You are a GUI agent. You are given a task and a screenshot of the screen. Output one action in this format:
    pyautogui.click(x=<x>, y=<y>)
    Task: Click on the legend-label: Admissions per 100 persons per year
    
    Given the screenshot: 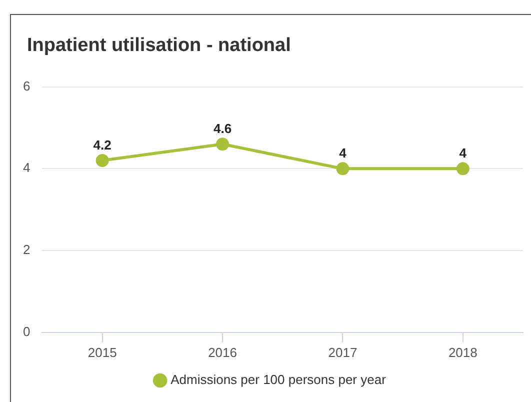 What is the action you would take?
    pyautogui.click(x=278, y=380)
    